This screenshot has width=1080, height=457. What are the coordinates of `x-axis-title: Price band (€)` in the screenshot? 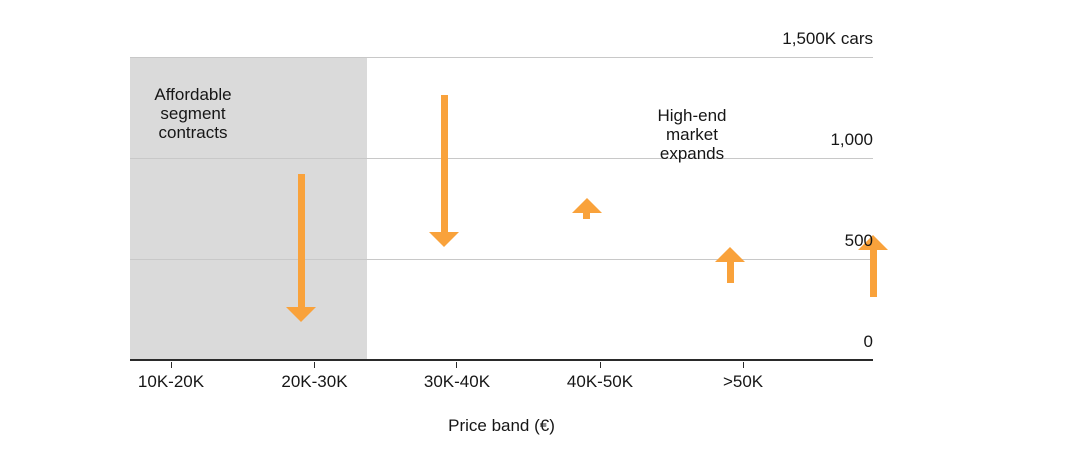 It's located at (501, 425).